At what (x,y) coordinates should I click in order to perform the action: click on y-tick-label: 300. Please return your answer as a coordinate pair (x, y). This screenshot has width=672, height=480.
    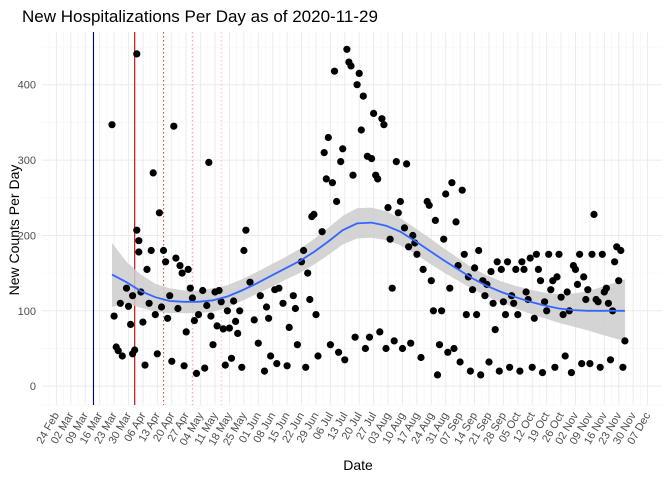
    Looking at the image, I should click on (27, 161).